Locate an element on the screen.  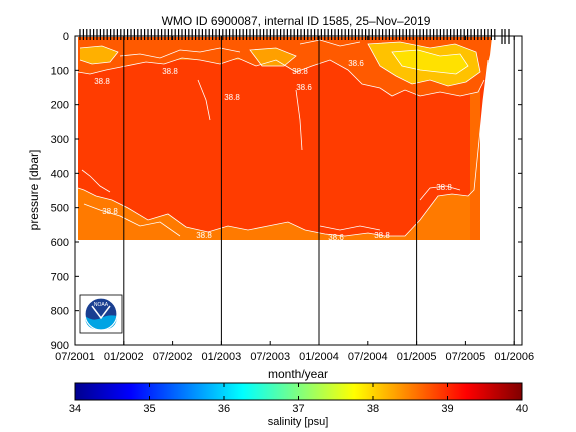
colorbar-tick-label: 39 is located at coordinates (447, 409).